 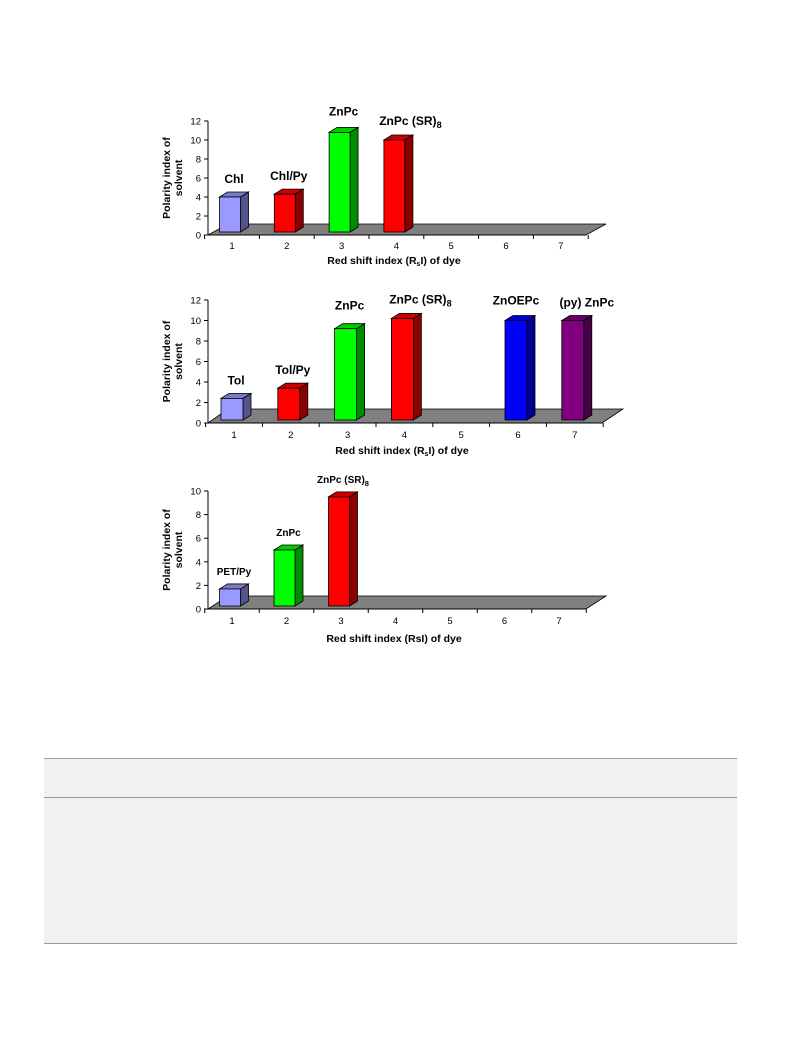 I want to click on bar-label-3: ZnPc (SR)8, so click(x=343, y=481).